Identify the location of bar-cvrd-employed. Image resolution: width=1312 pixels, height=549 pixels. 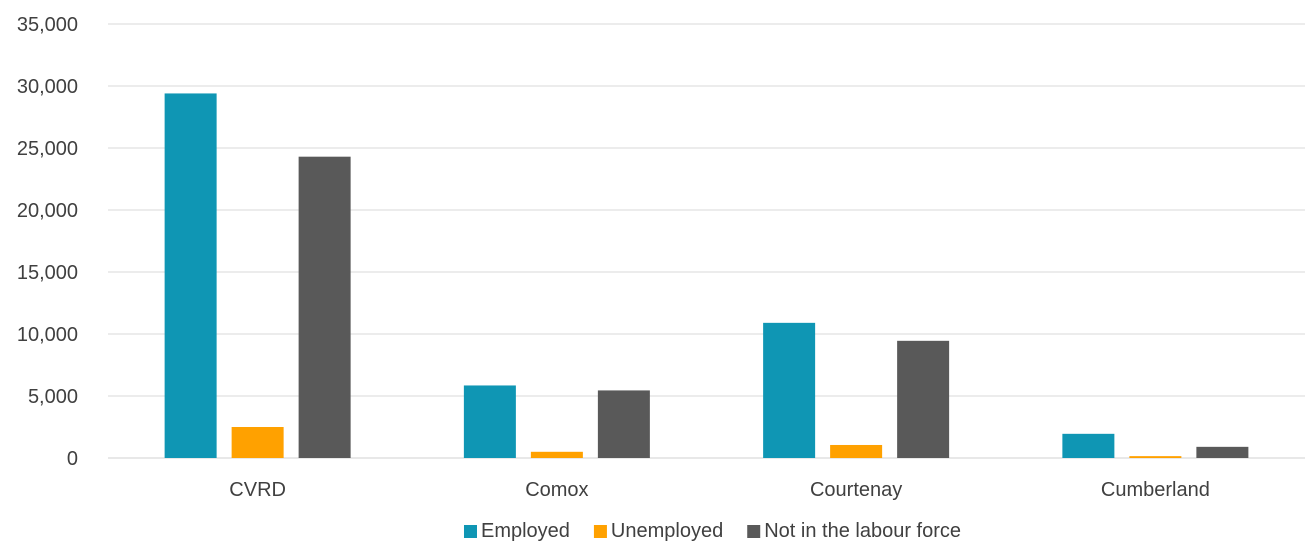
(190, 275).